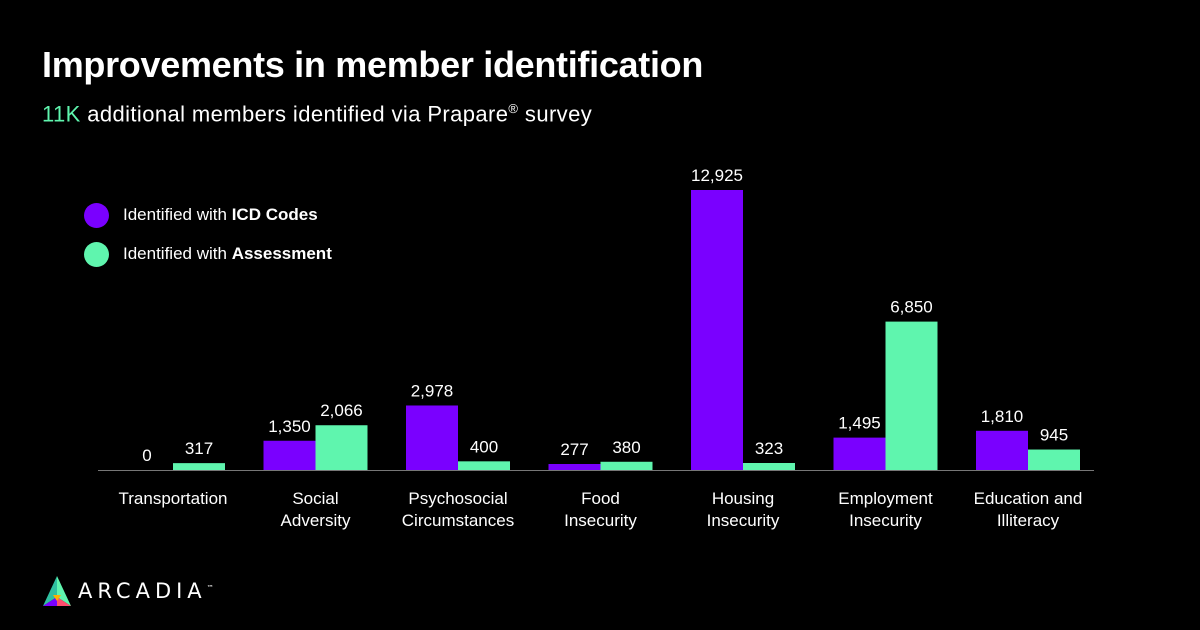  I want to click on legend-label-icd-prefix: Identified with, so click(177, 214).